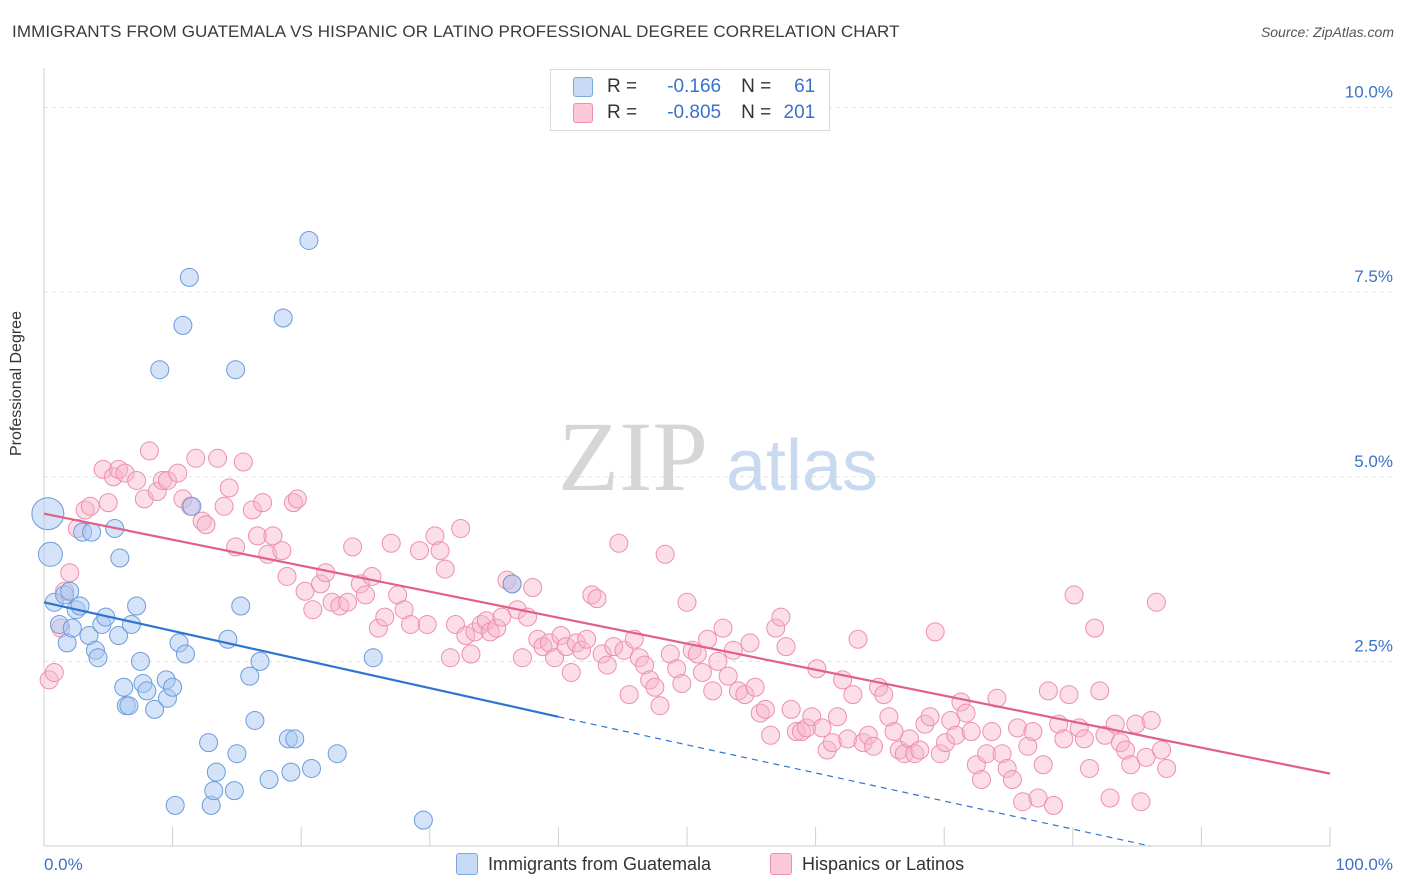 The height and width of the screenshot is (892, 1406). What do you see at coordinates (854, 781) in the screenshot?
I see `trend-line-guatemala-extension` at bounding box center [854, 781].